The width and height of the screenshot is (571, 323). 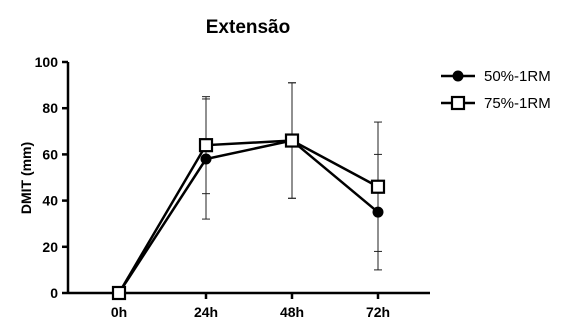 I want to click on legend-marker-50-1rm, so click(x=458, y=76).